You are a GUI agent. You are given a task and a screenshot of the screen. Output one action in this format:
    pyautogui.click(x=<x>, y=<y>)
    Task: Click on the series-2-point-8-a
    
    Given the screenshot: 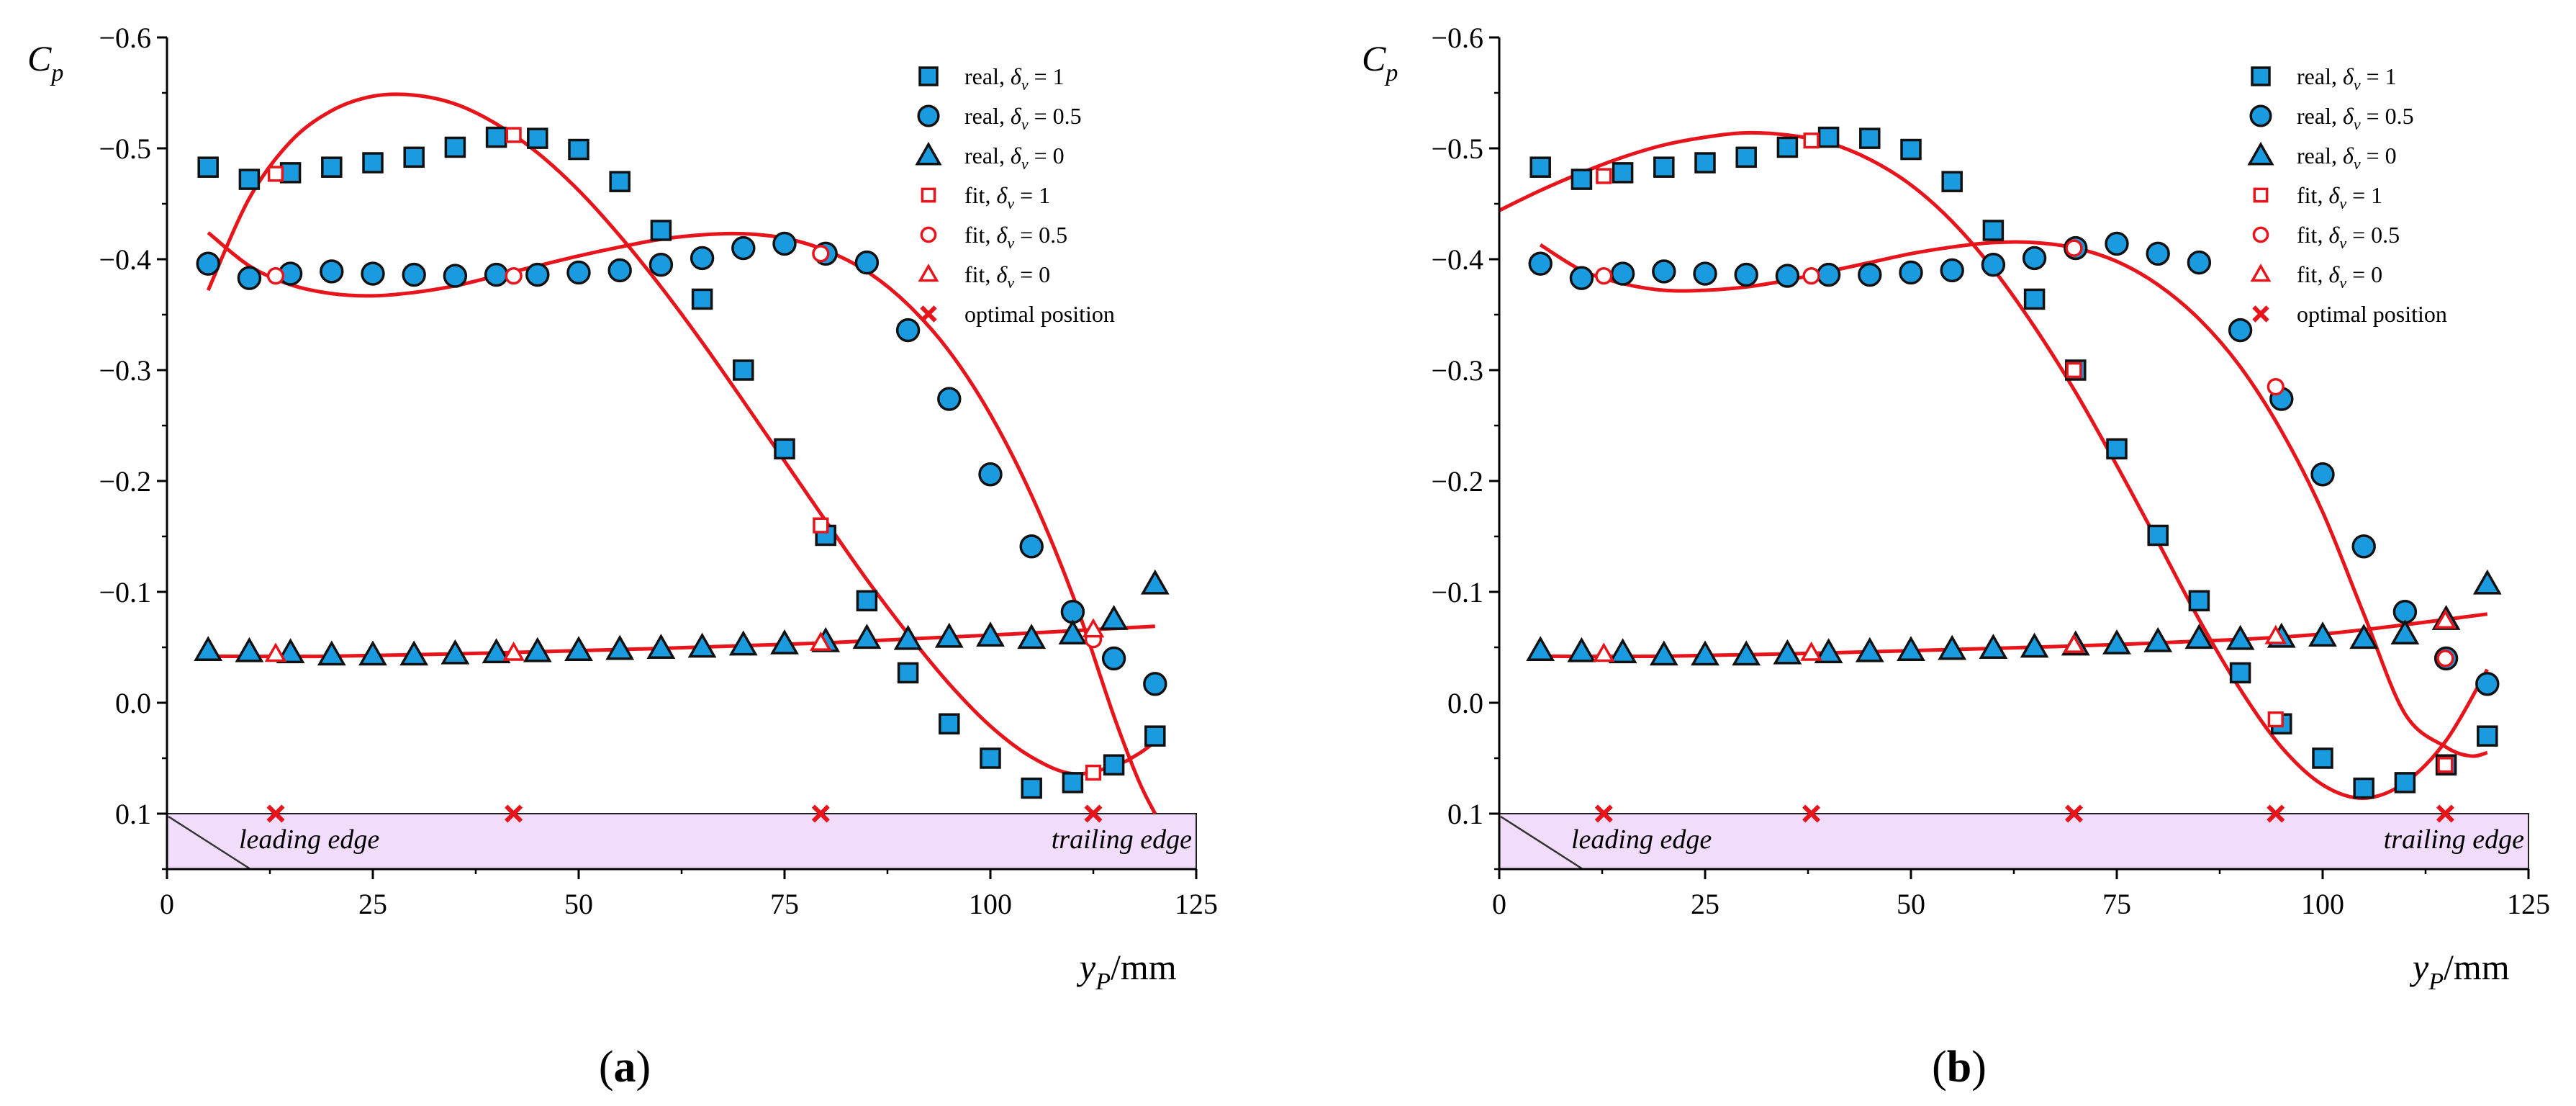 What is the action you would take?
    pyautogui.click(x=537, y=649)
    